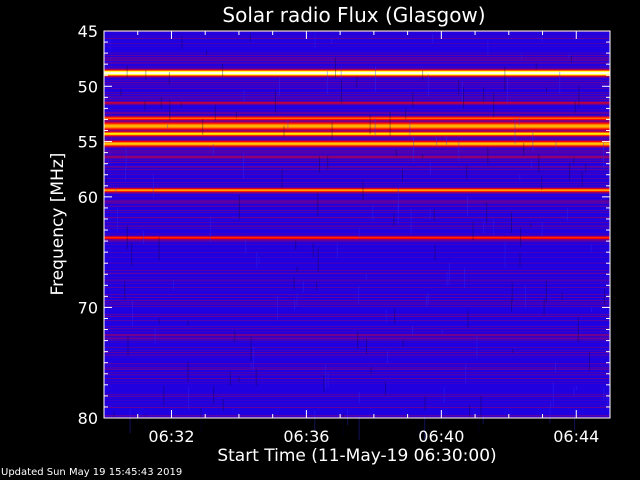 The width and height of the screenshot is (640, 480). I want to click on y-tick-label: 50, so click(88, 86).